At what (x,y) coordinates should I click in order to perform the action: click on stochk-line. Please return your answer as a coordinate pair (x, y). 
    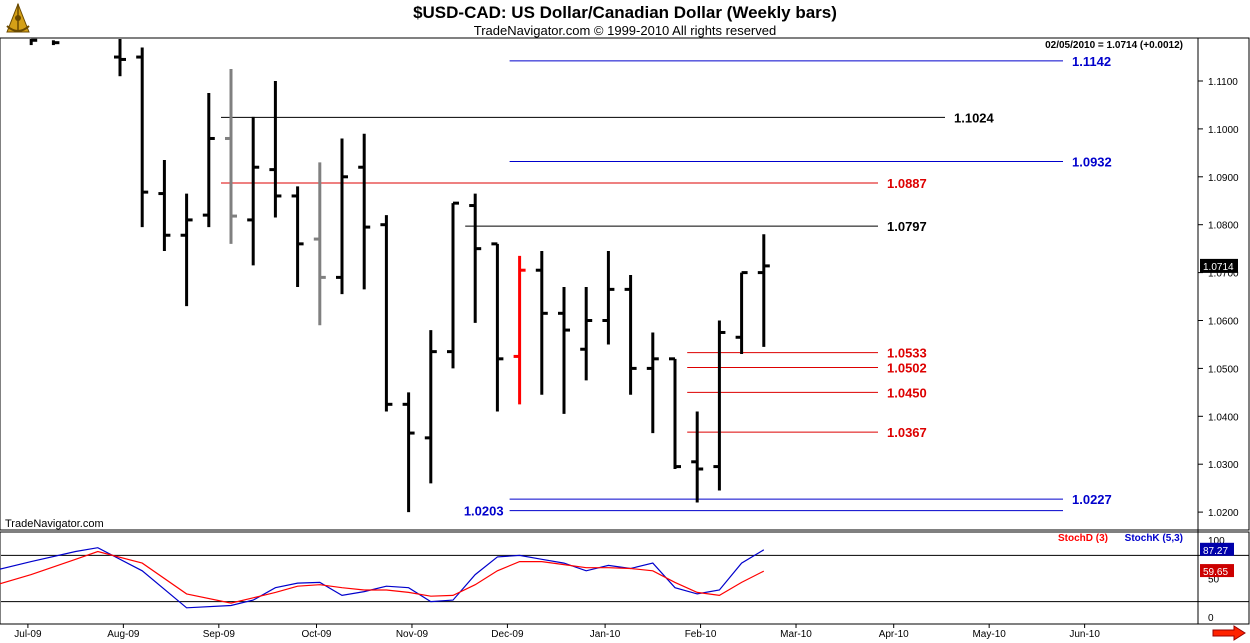
    Looking at the image, I should click on (382, 578).